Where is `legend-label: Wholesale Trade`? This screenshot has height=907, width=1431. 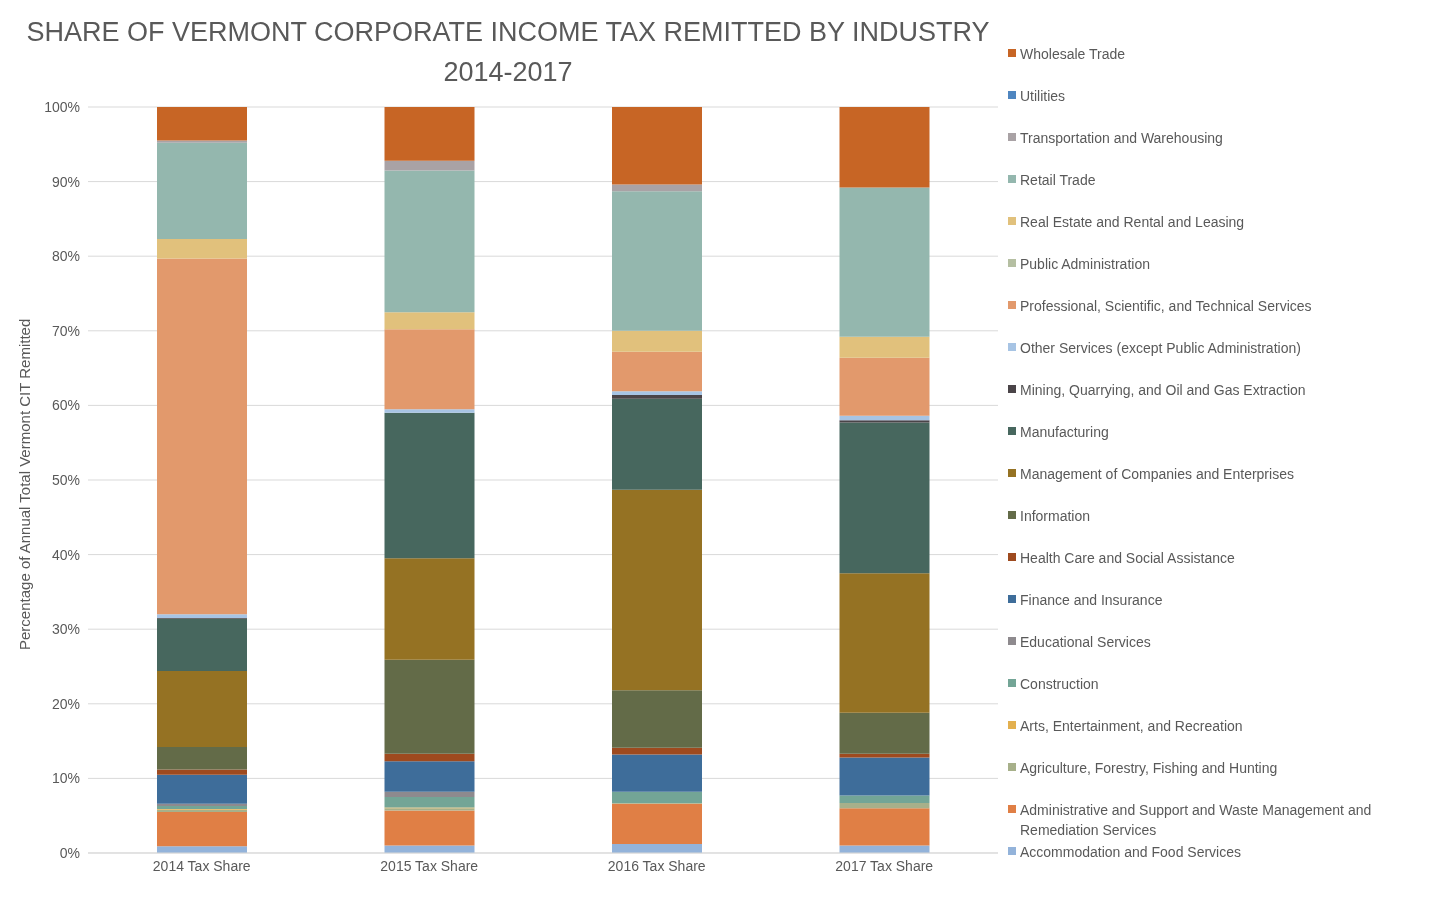 legend-label: Wholesale Trade is located at coordinates (1073, 54).